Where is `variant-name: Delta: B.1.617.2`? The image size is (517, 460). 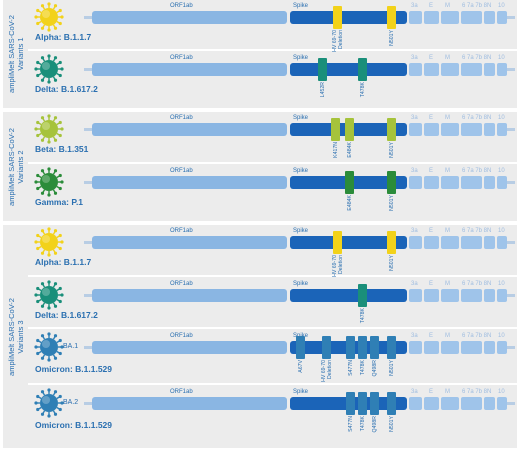
variant-name: Delta: B.1.617.2 is located at coordinates (66, 89).